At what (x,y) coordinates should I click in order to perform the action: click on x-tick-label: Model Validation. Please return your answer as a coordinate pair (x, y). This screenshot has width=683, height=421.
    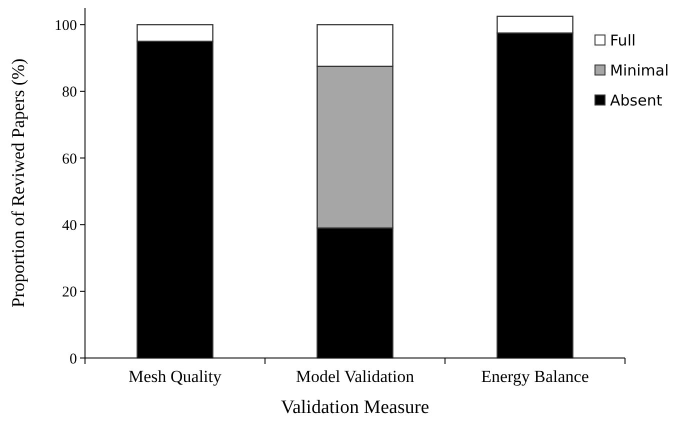
    Looking at the image, I should click on (355, 376).